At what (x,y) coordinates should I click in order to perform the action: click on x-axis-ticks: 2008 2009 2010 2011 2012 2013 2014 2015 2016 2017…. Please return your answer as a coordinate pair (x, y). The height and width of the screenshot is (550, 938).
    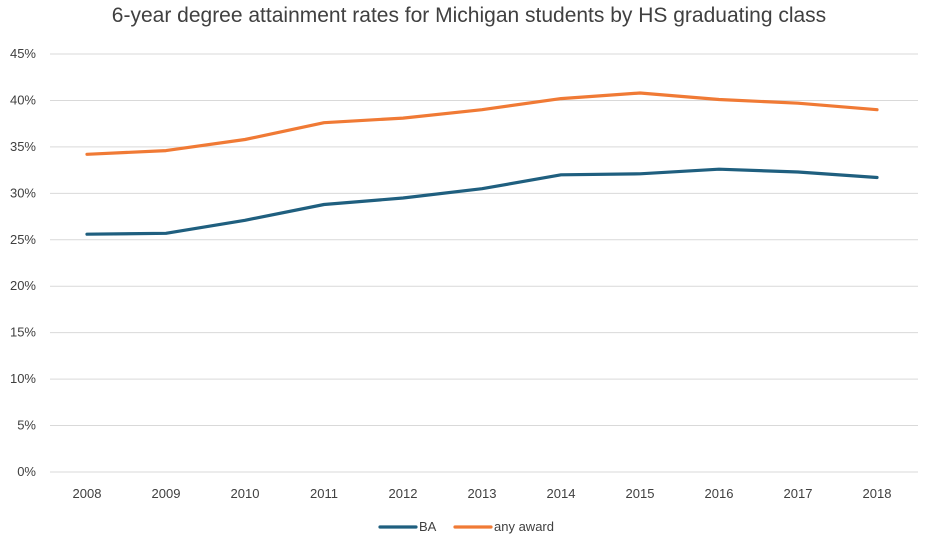
    Looking at the image, I should click on (482, 493).